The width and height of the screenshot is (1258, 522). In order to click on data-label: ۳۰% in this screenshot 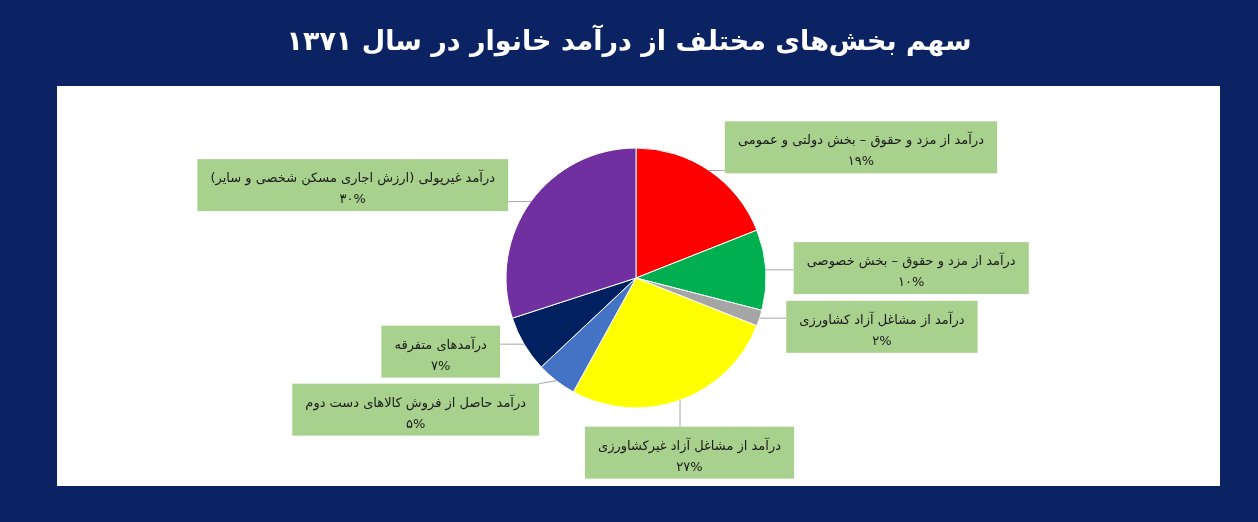, I will do `click(352, 199)`.